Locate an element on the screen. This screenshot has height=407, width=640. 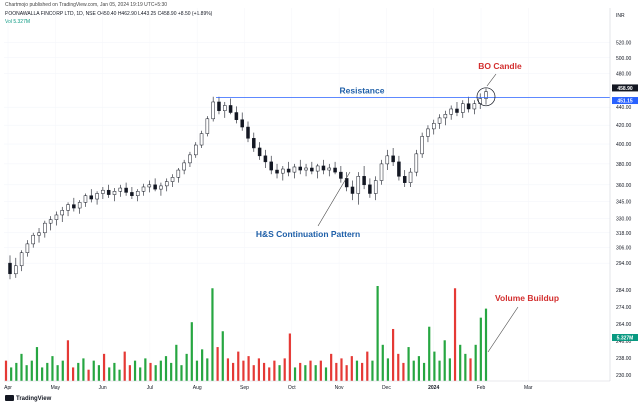
time-tick-label: Apr is located at coordinates (8, 388).